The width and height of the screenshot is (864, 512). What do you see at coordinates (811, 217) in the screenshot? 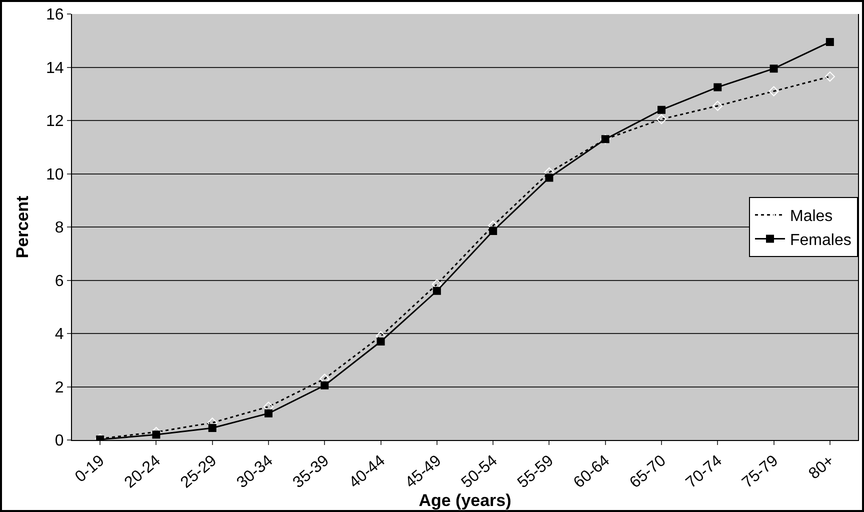
I see `legend-label: Males` at bounding box center [811, 217].